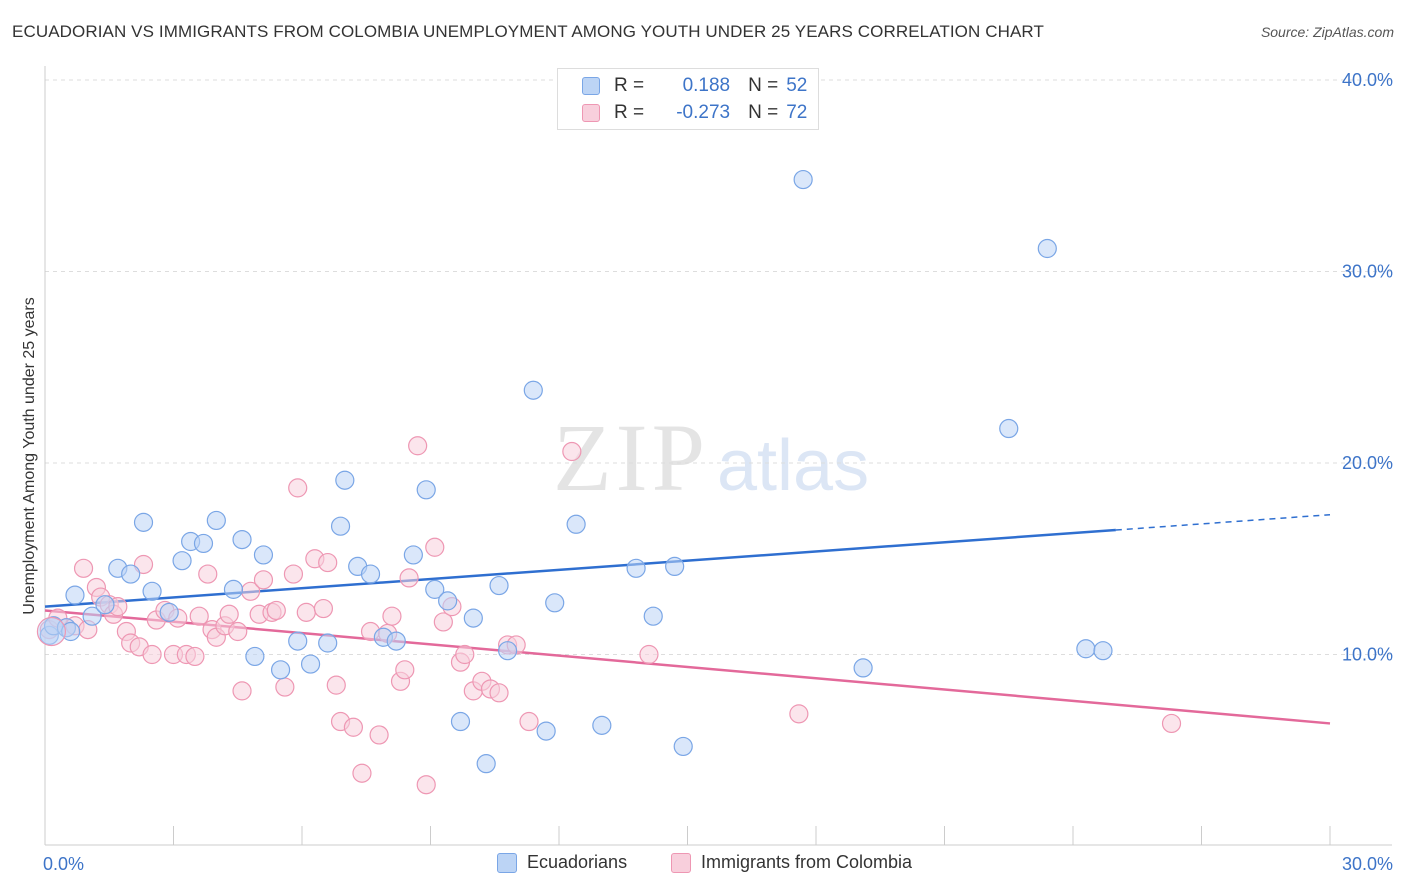 Image resolution: width=1406 pixels, height=892 pixels. What do you see at coordinates (797, 112) in the screenshot?
I see `legend-n-value: 72` at bounding box center [797, 112].